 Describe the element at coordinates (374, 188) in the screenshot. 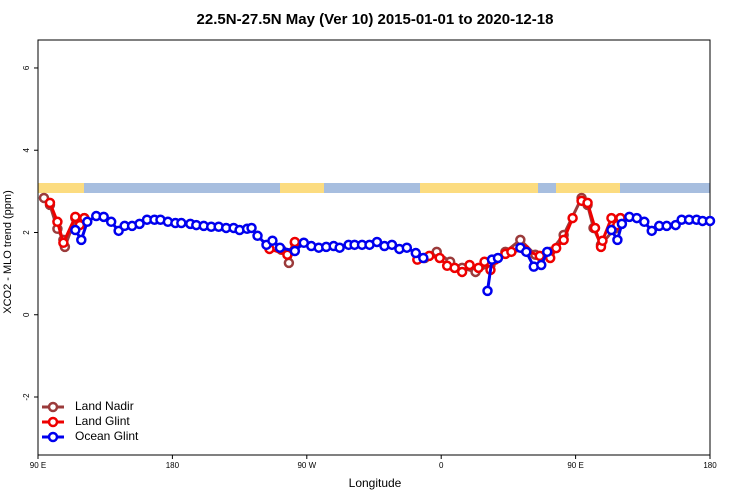

I see `land-ocean-strip` at that location.